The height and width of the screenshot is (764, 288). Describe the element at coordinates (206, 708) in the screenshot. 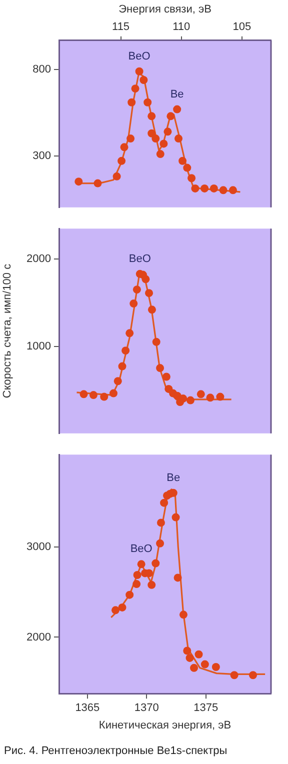

I see `x-tick-label: 1375` at that location.